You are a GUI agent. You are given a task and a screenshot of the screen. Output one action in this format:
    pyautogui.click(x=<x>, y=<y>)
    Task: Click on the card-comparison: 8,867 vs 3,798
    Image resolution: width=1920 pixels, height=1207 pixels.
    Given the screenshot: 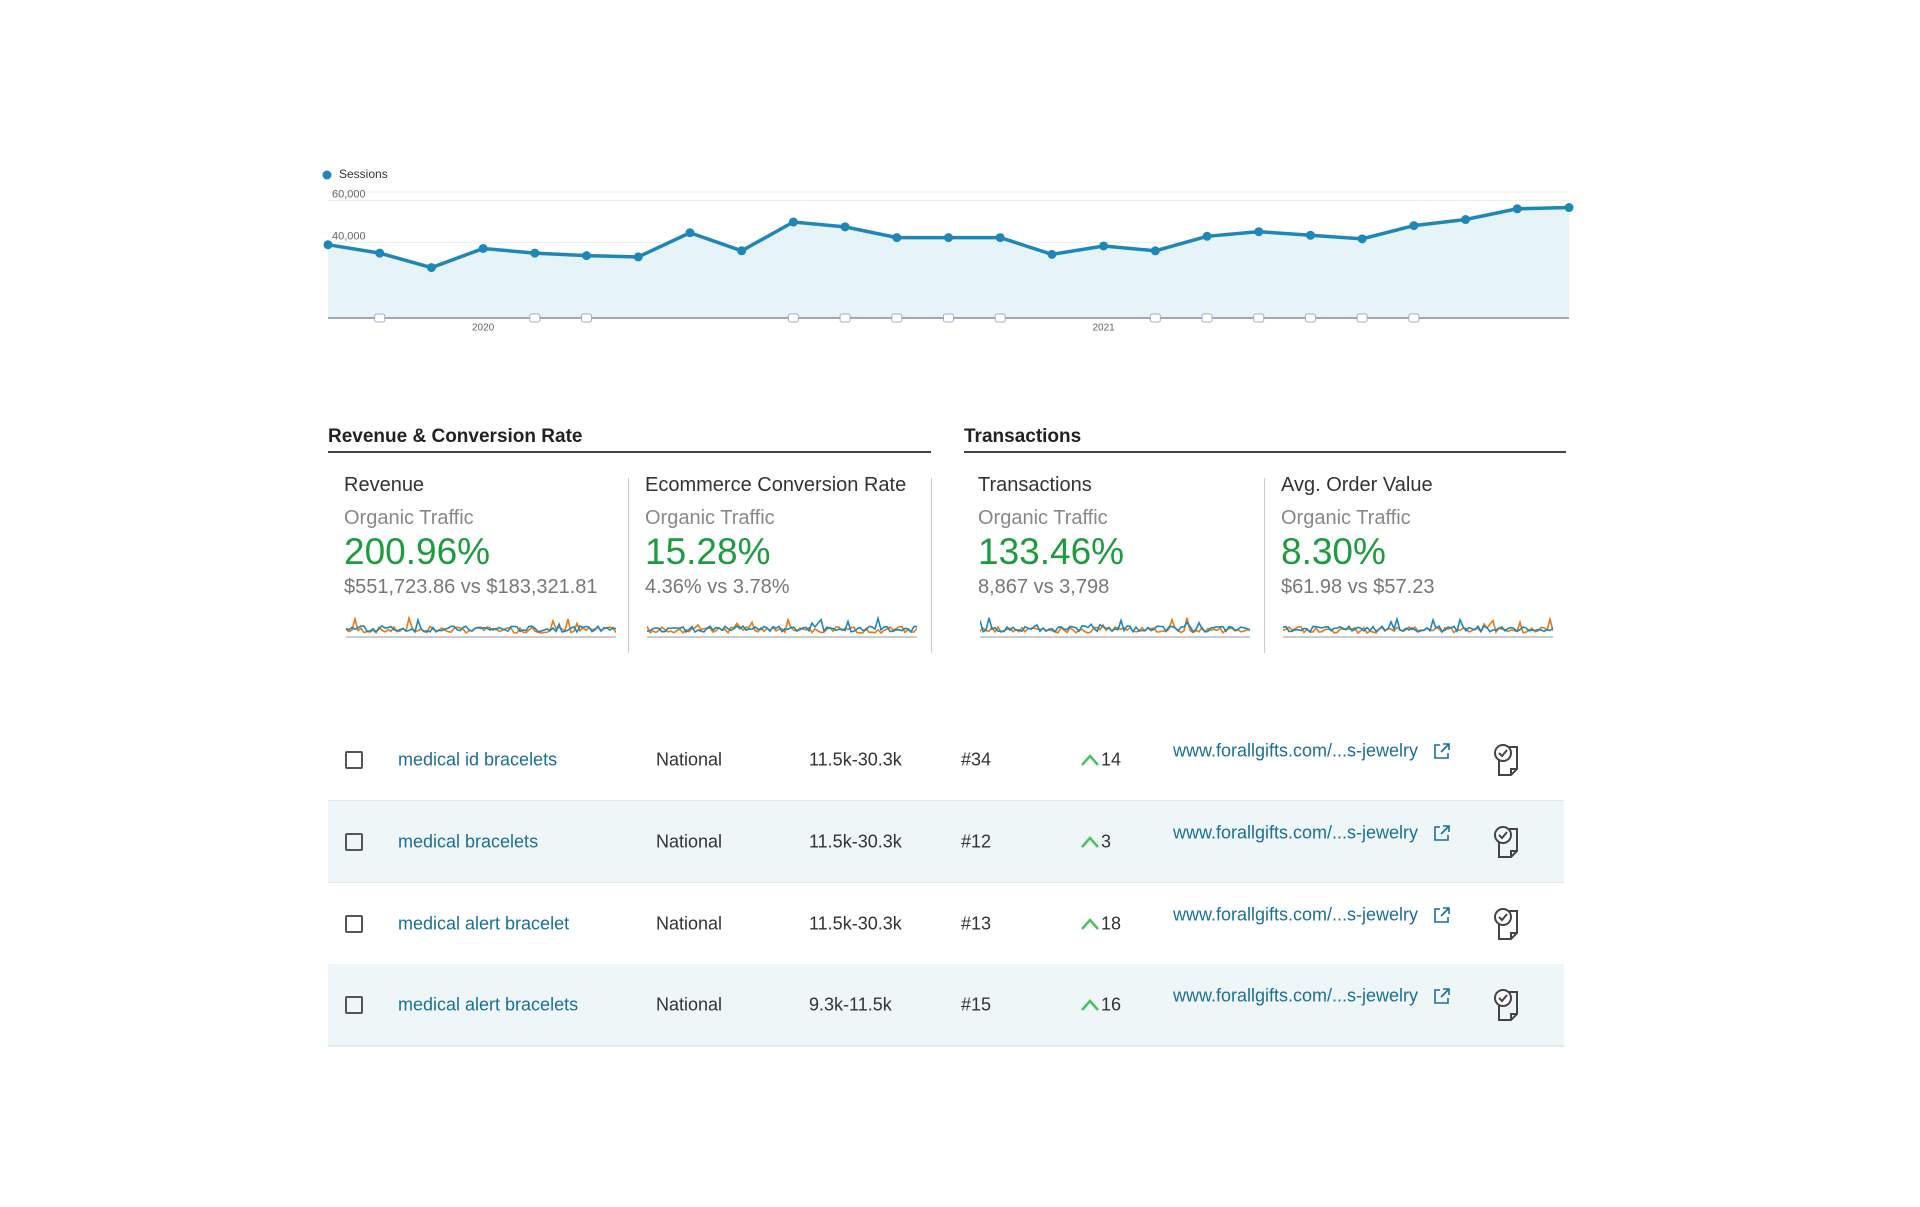 What is the action you would take?
    pyautogui.click(x=1044, y=587)
    